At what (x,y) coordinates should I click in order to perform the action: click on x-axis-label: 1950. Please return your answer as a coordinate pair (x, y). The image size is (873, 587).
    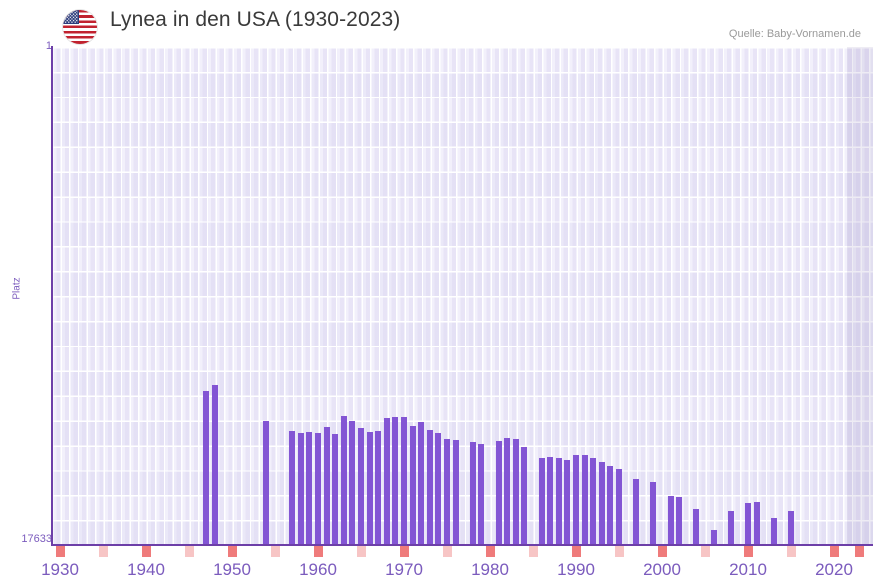
    Looking at the image, I should click on (232, 569).